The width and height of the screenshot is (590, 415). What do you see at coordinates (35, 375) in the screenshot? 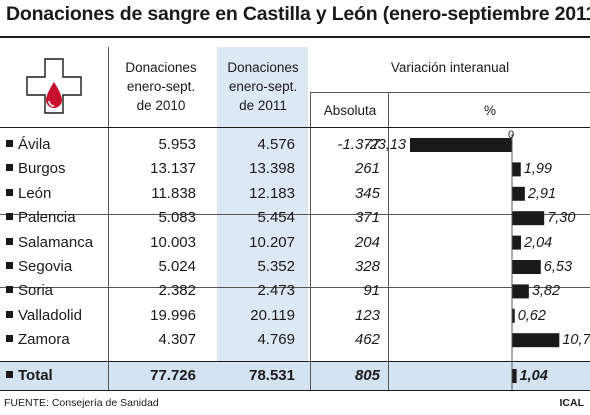
I see `province-name: Total` at bounding box center [35, 375].